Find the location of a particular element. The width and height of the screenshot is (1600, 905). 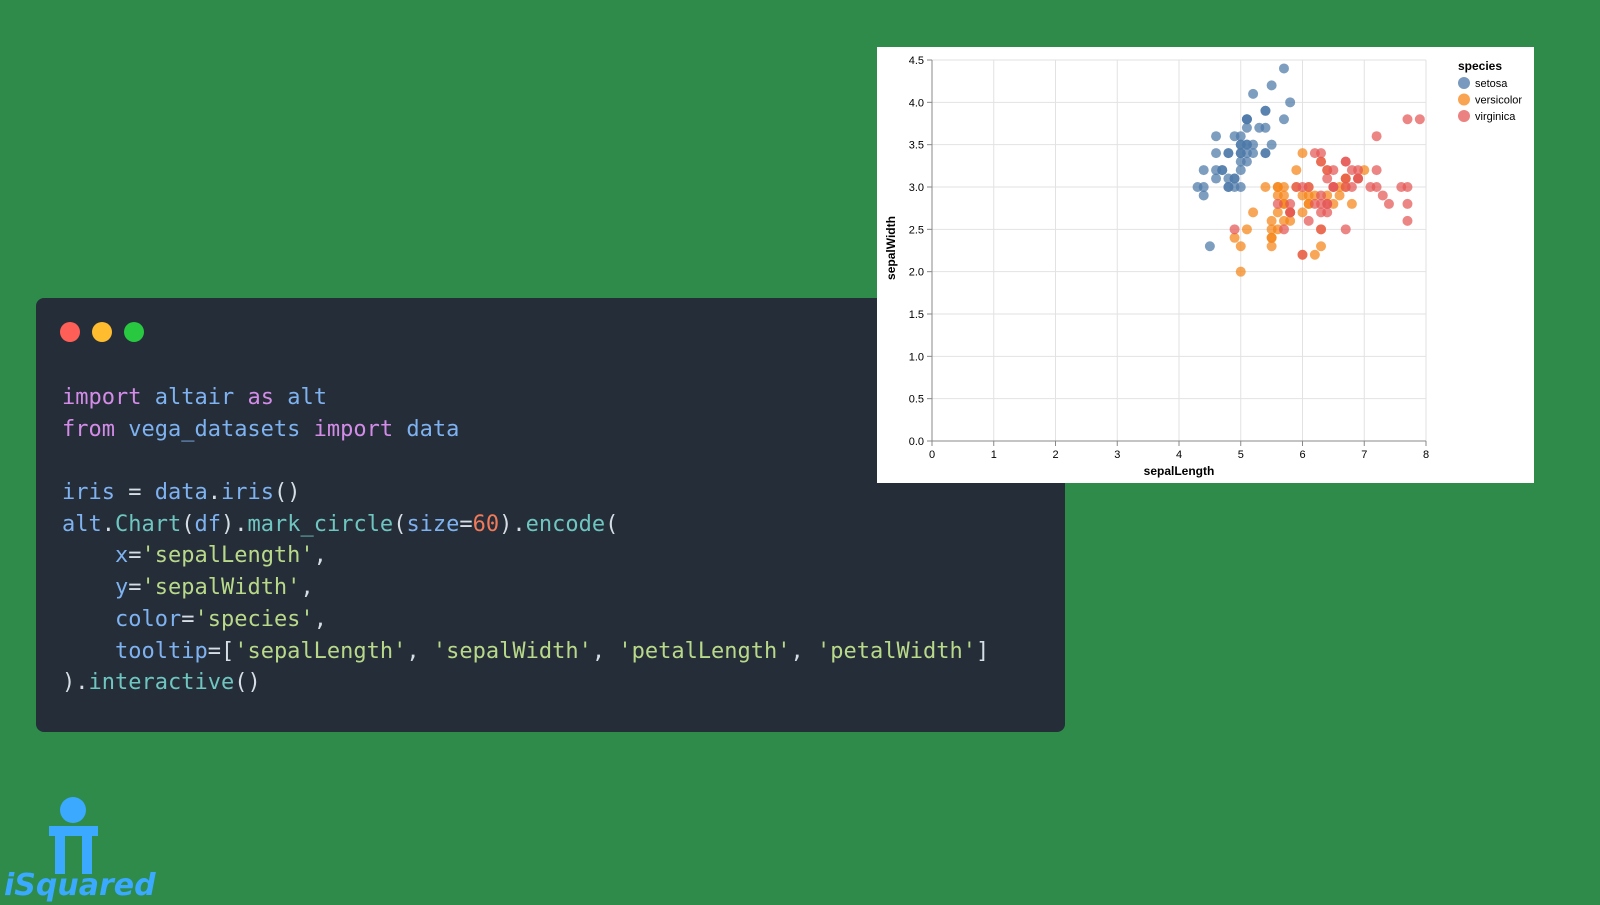

legend-swatch-virginica is located at coordinates (1464, 116).